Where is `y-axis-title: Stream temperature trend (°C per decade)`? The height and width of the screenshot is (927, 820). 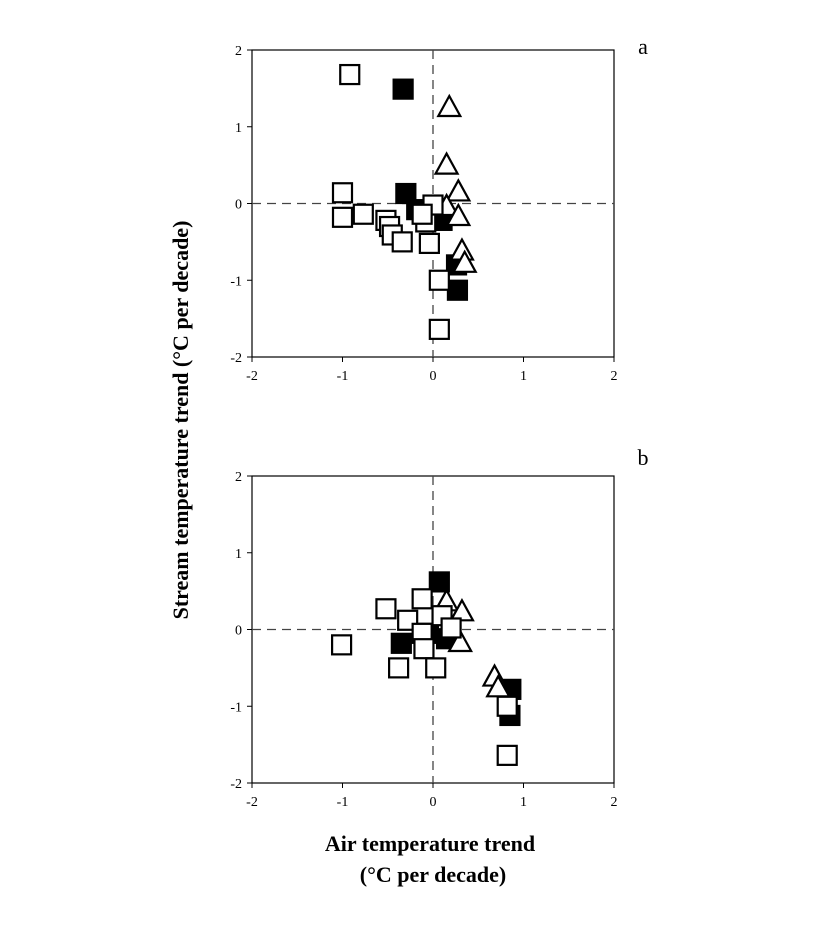
y-axis-title: Stream temperature trend (°C per decade) is located at coordinates (180, 420).